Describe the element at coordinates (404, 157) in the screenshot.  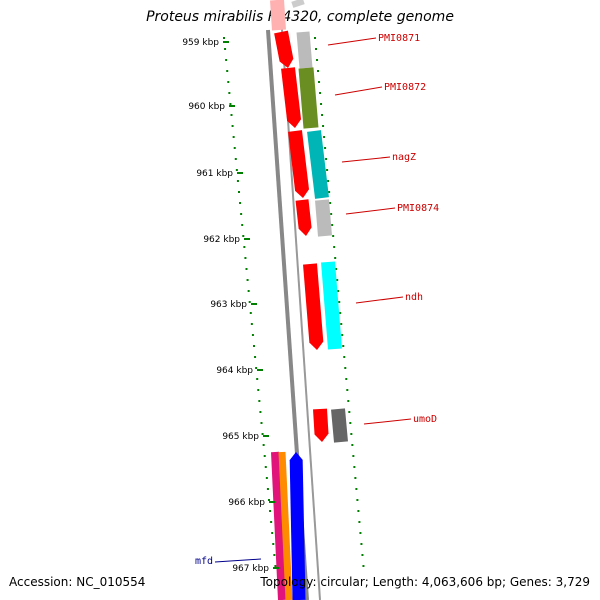
I see `gene-label-nagz: nagZ` at that location.